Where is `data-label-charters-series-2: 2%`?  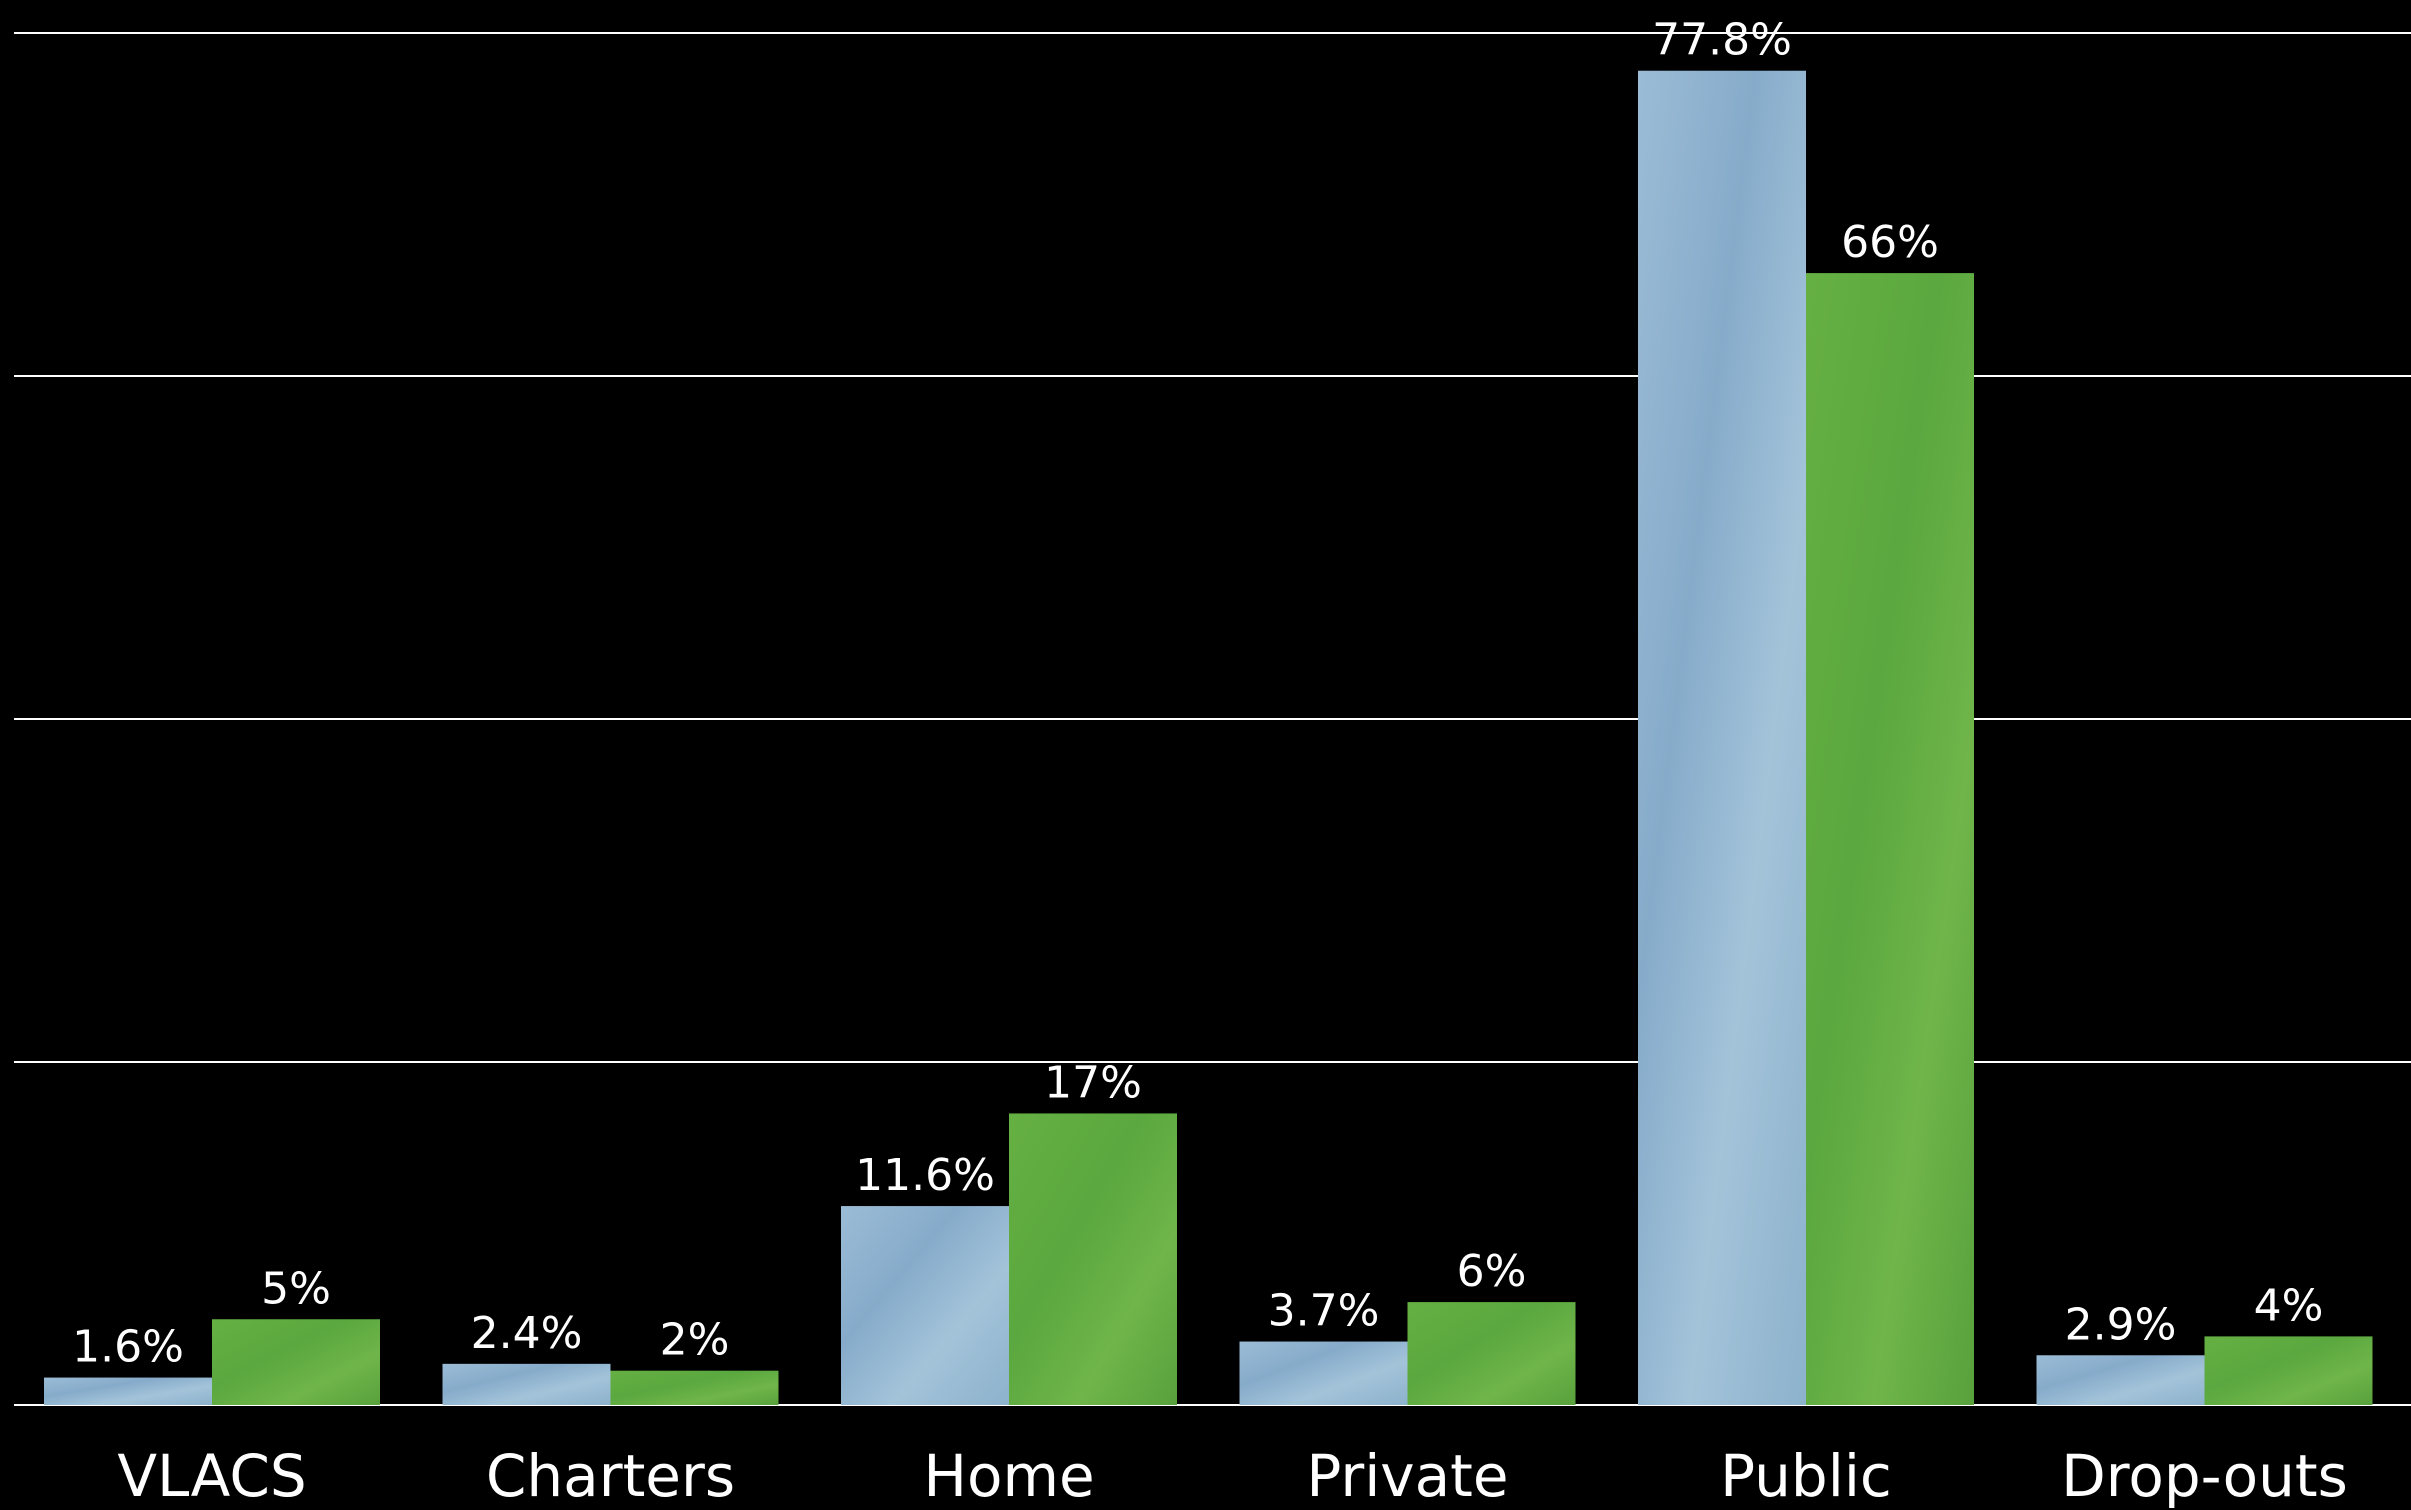 data-label-charters-series-2: 2% is located at coordinates (695, 1340).